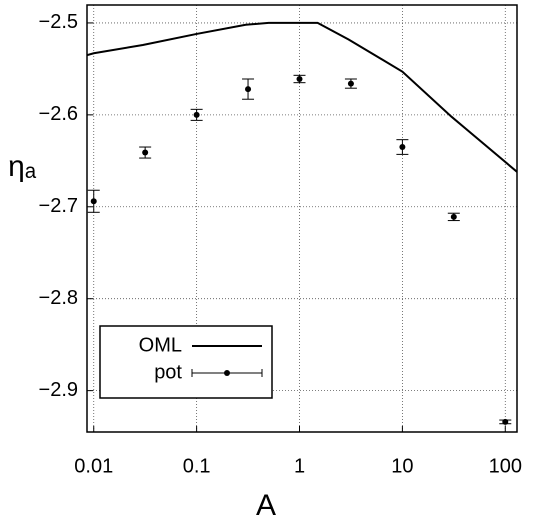 This screenshot has height=527, width=534. What do you see at coordinates (160, 345) in the screenshot?
I see `legend-label: OML` at bounding box center [160, 345].